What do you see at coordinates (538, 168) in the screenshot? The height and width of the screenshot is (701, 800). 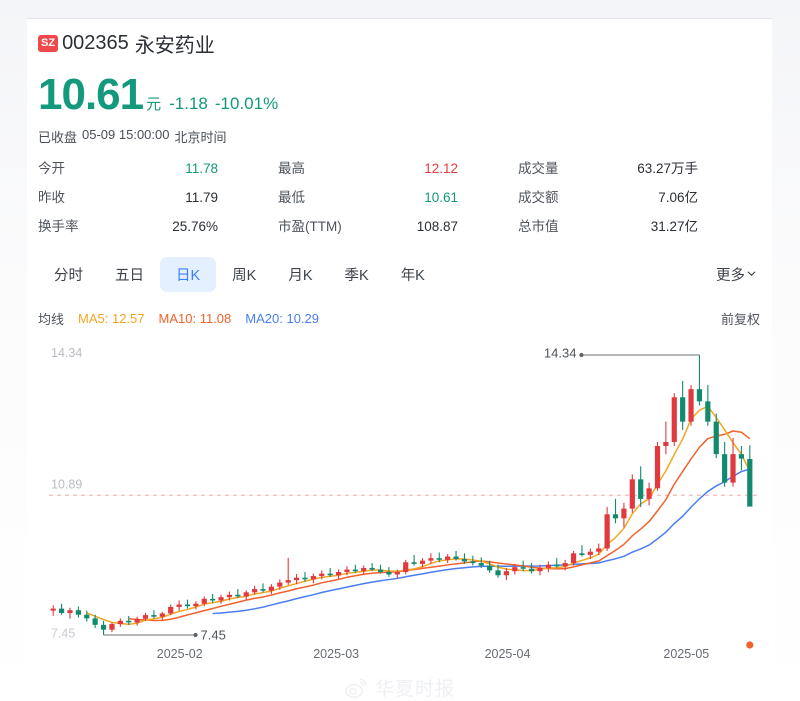 I see `stat-label: 成交量` at bounding box center [538, 168].